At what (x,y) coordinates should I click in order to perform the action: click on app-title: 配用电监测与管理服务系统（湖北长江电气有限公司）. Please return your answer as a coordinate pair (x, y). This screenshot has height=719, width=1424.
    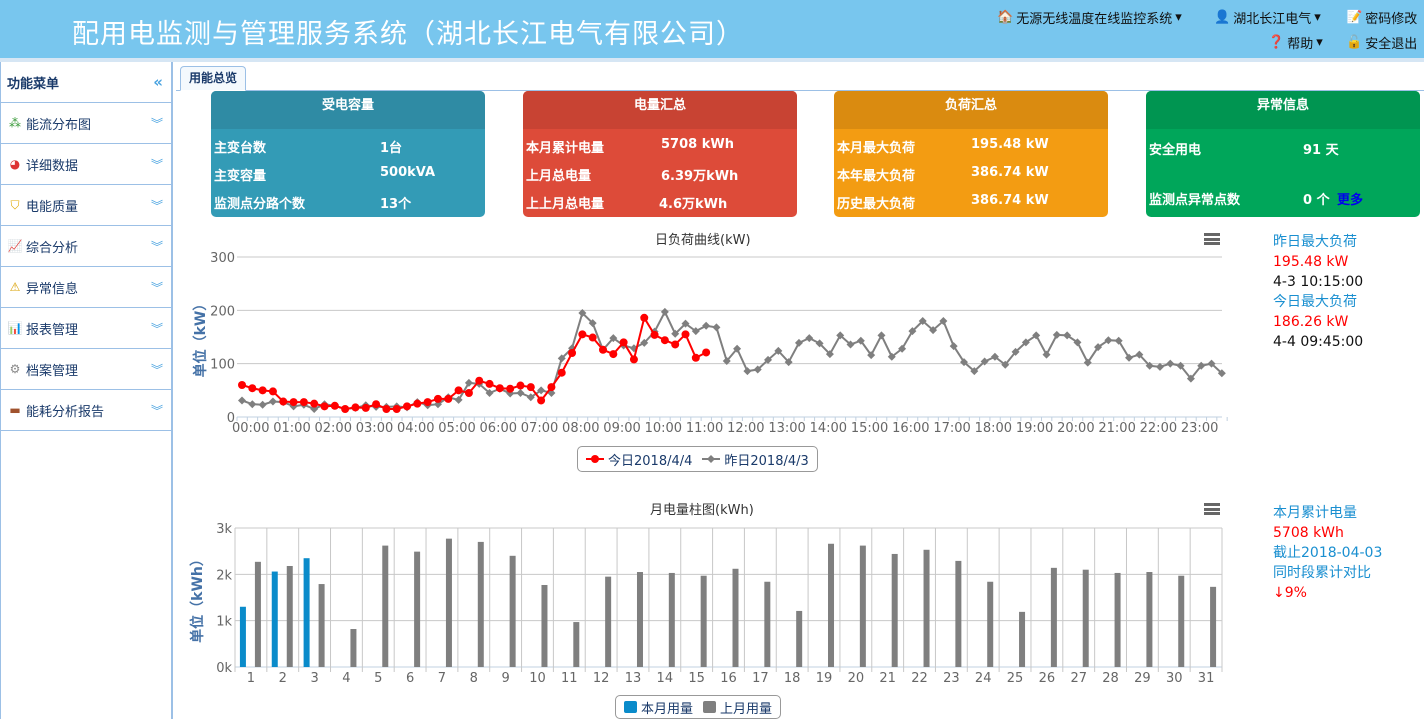
    Looking at the image, I should click on (408, 34).